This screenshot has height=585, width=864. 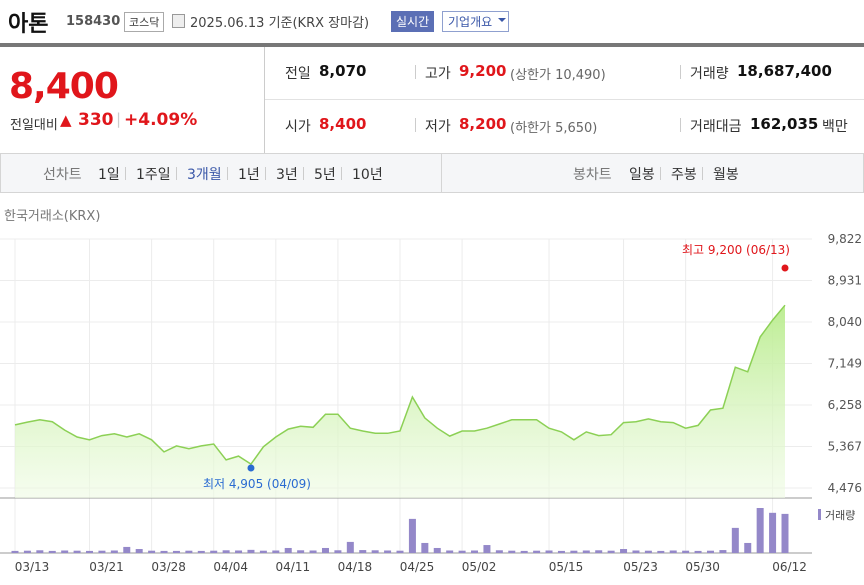 What do you see at coordinates (845, 405) in the screenshot?
I see `y-tick-label: 6,258` at bounding box center [845, 405].